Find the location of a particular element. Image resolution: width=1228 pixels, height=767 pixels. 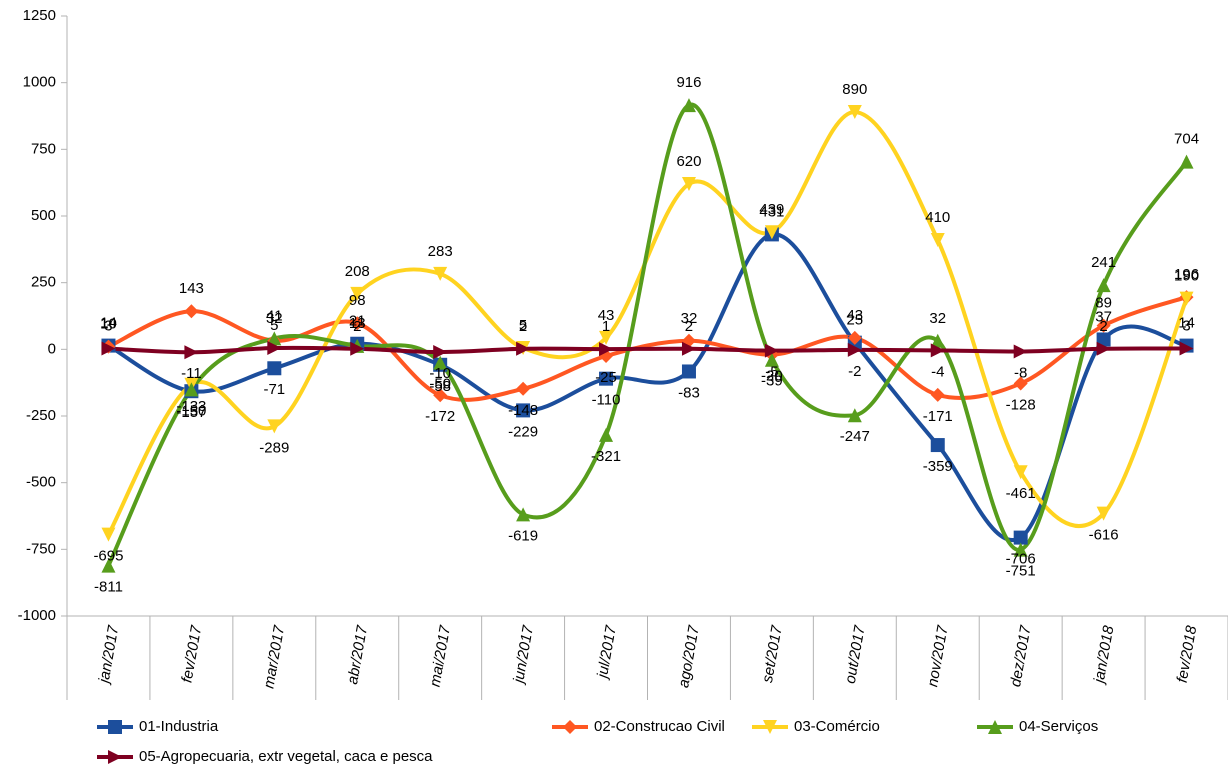

x-tick-label: mai/2017 is located at coordinates (441, 656).